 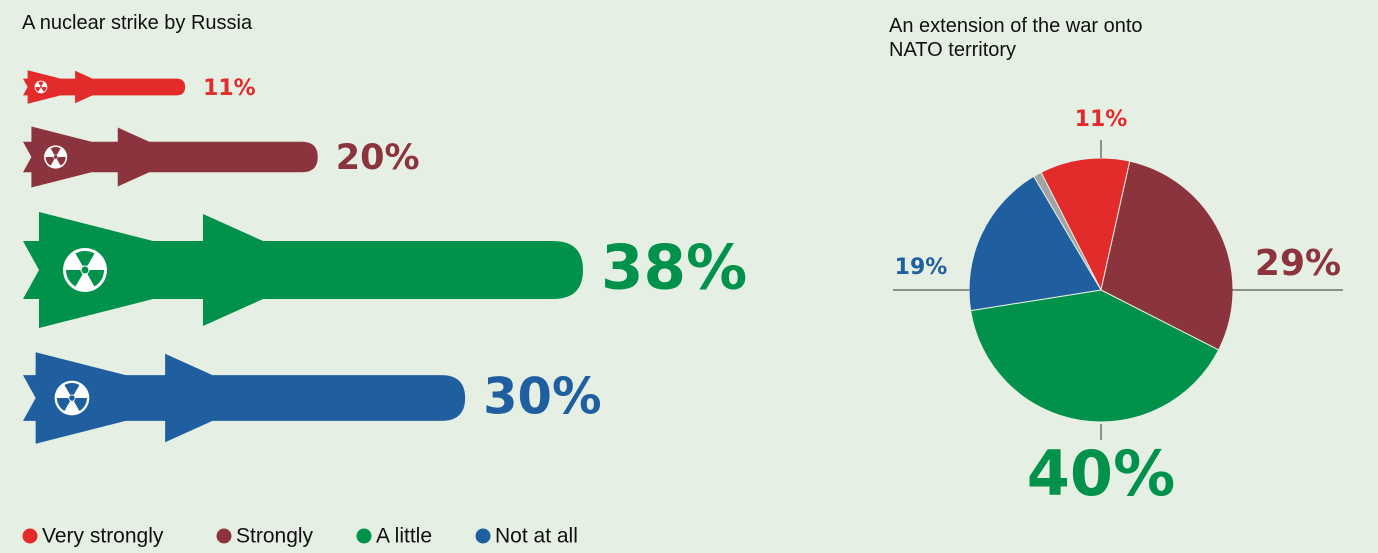 What do you see at coordinates (378, 158) in the screenshot?
I see `value-label: 20%` at bounding box center [378, 158].